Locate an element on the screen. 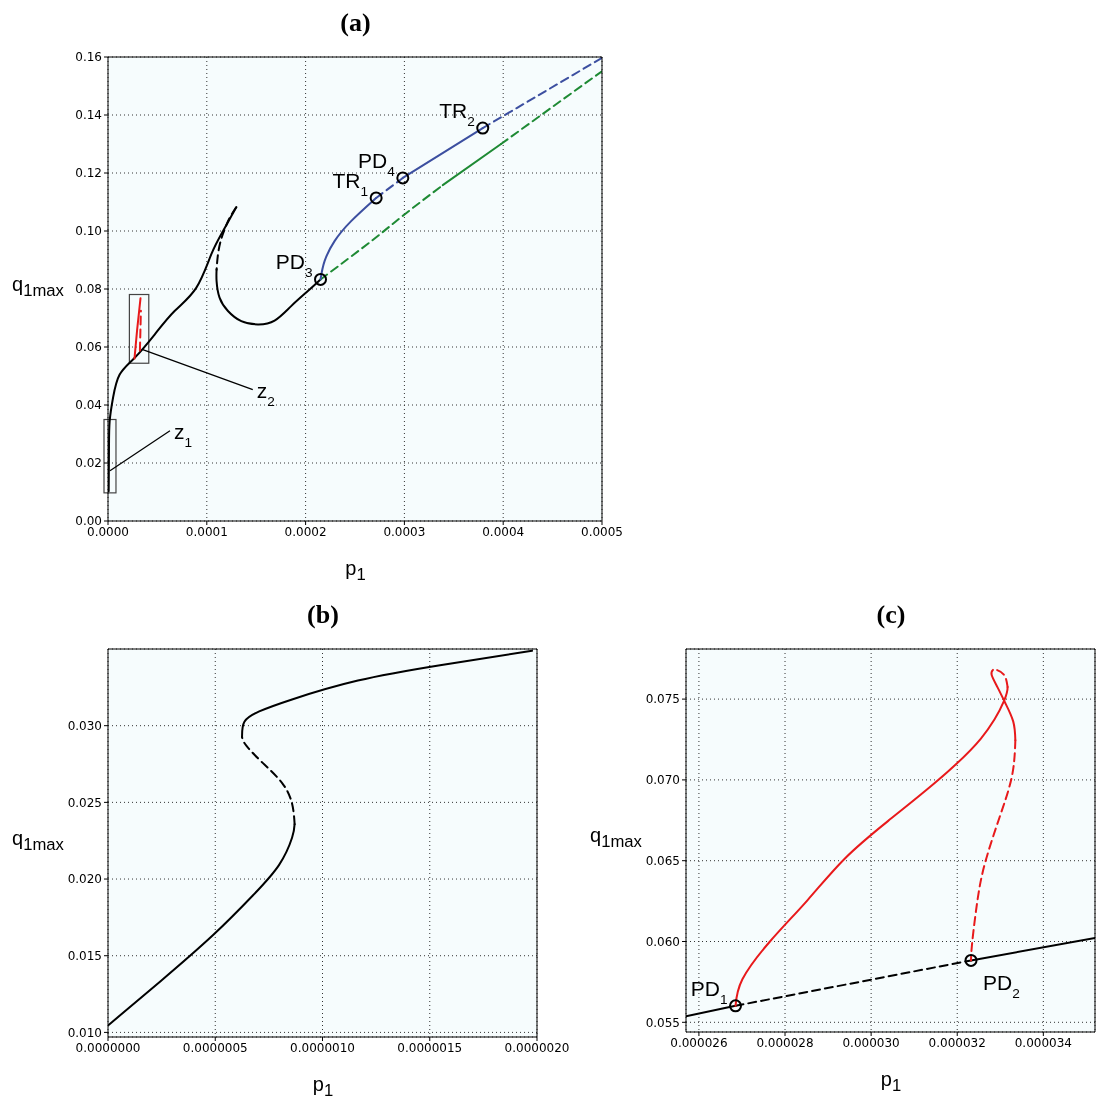 The width and height of the screenshot is (1119, 1103). y-tick-label: 0.060 is located at coordinates (662, 941).